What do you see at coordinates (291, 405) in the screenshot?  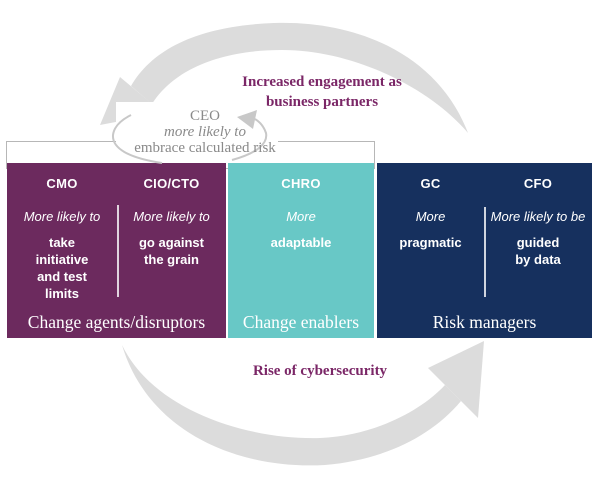 I see `cycle-arrow-bottom` at bounding box center [291, 405].